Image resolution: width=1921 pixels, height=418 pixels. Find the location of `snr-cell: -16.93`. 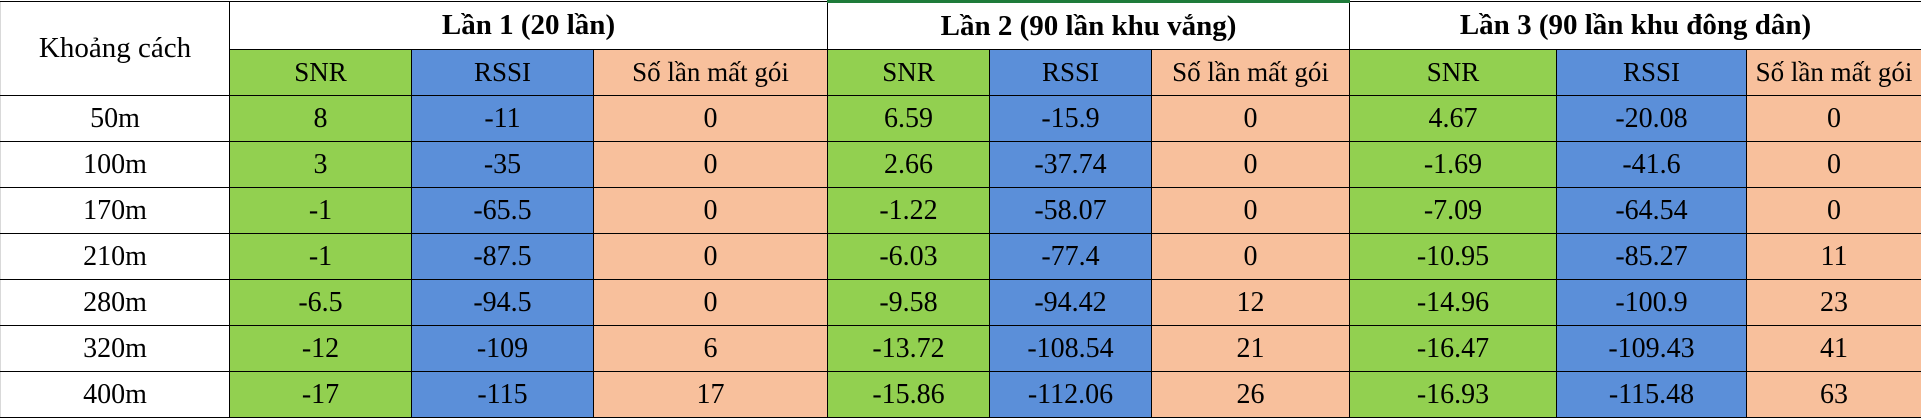

snr-cell: -16.93 is located at coordinates (1453, 395).